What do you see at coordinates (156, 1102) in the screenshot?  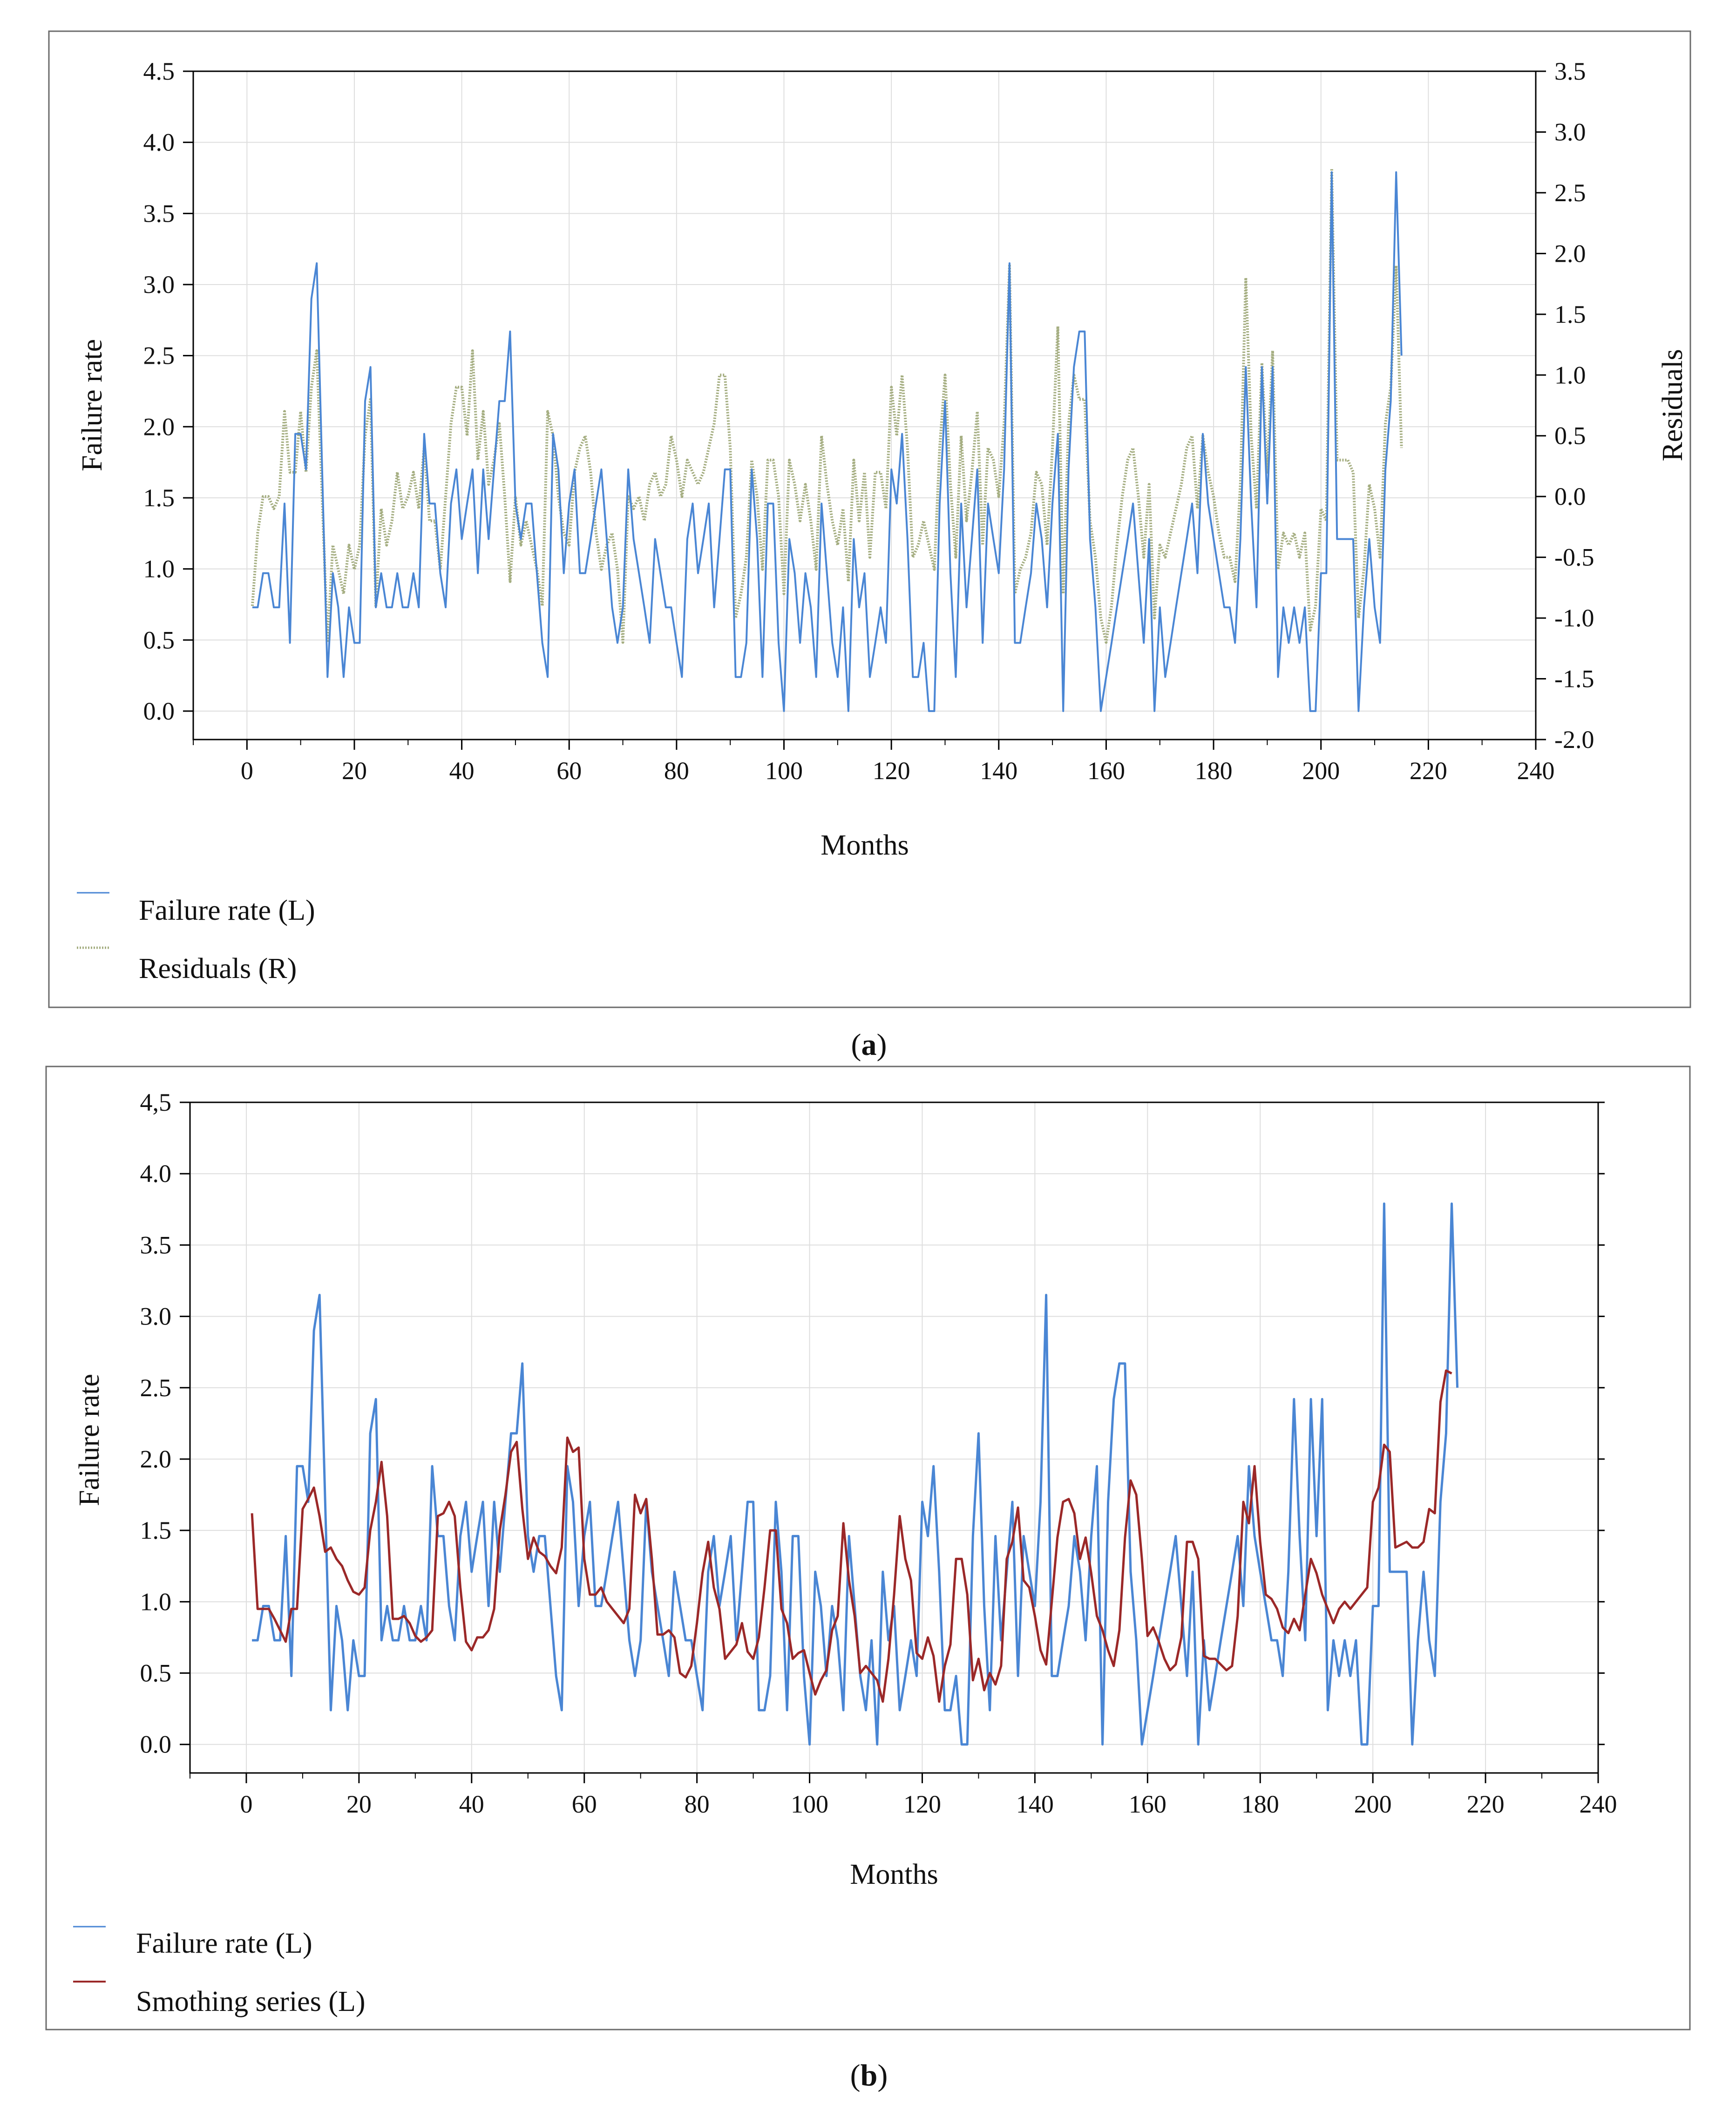 I see `b-y-tick-label: 4,5` at bounding box center [156, 1102].